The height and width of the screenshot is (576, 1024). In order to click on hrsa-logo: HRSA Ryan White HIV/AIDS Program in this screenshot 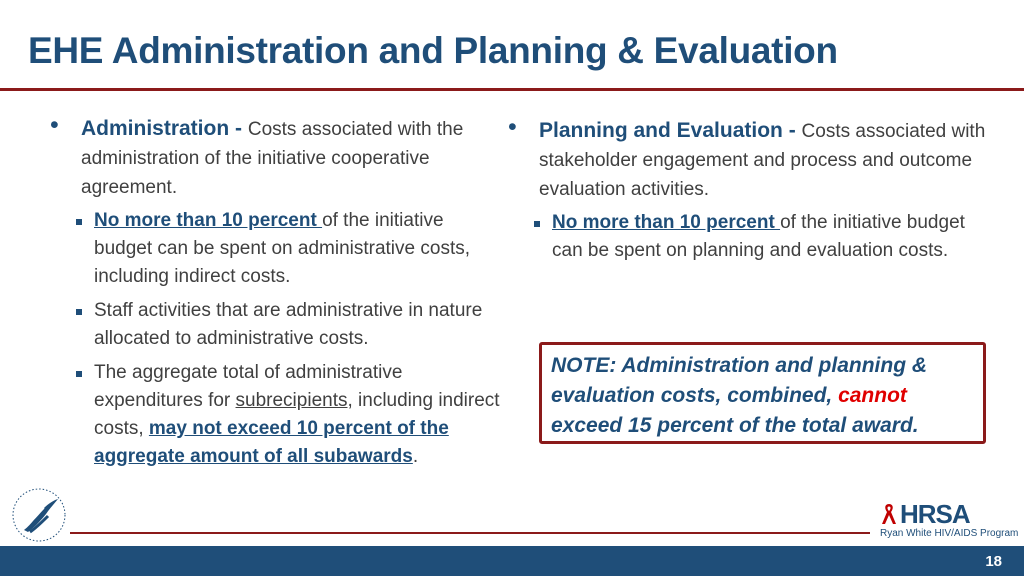, I will do `click(948, 520)`.